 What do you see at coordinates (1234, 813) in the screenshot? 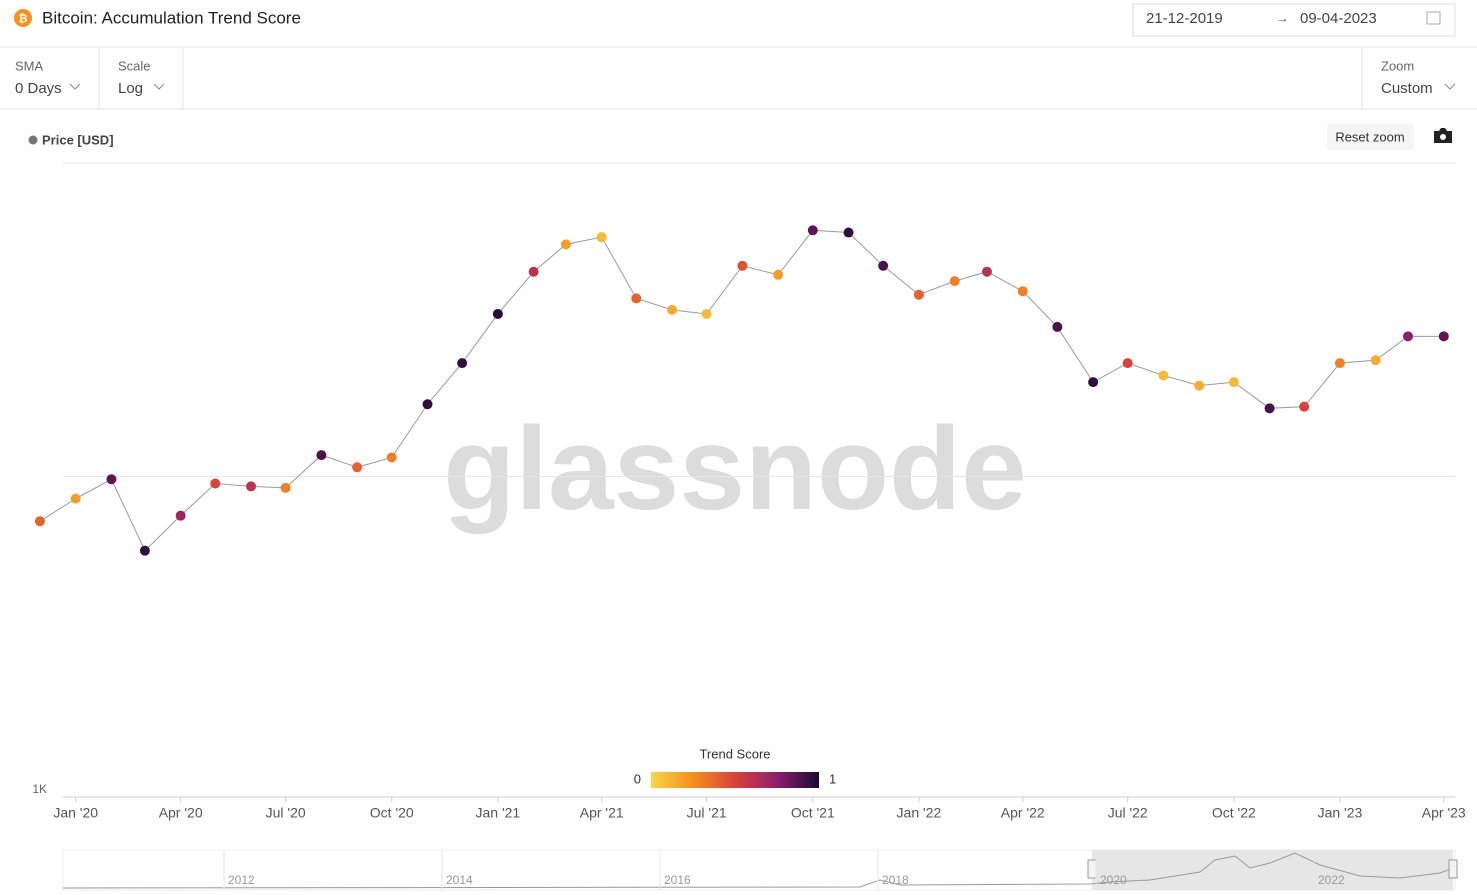
I see `x-tick-label: Oct '22` at bounding box center [1234, 813].